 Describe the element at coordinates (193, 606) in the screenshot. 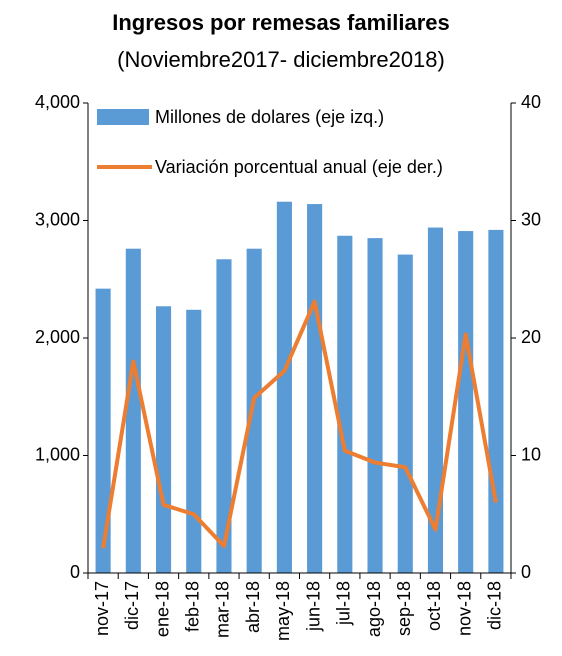

I see `x-tick-label: feb-18` at that location.